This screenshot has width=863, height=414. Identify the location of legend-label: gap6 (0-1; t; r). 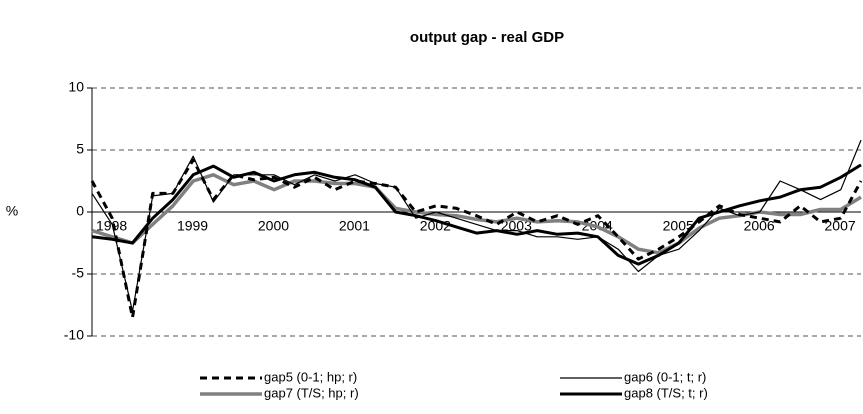
(665, 376).